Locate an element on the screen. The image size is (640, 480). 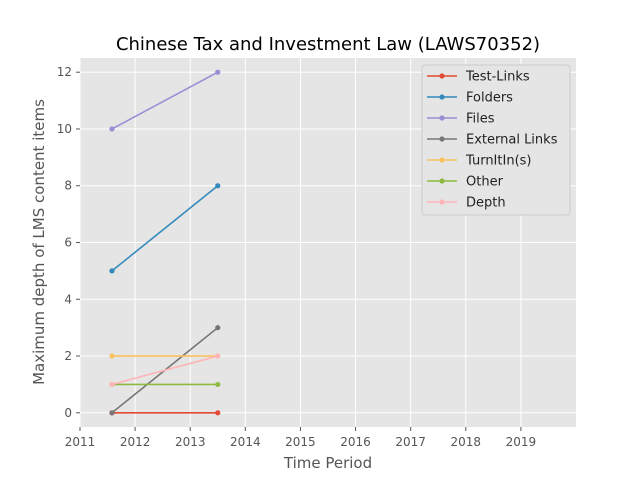
legend-label: Test-Links is located at coordinates (497, 77).